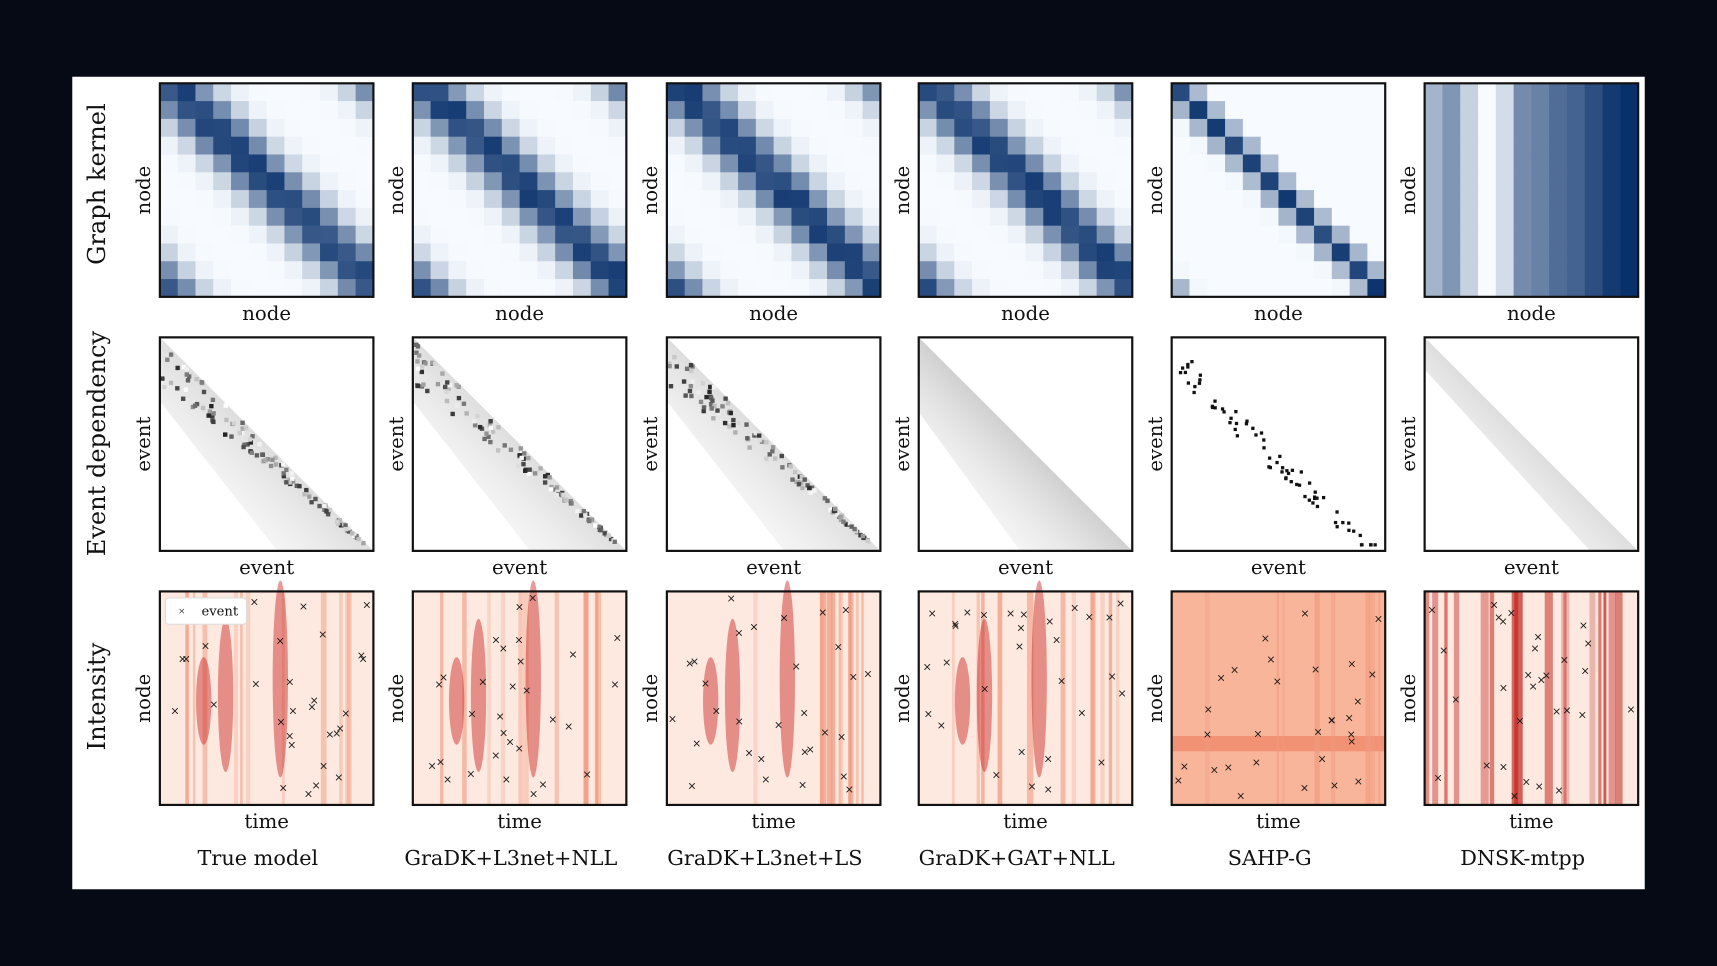 Image resolution: width=1717 pixels, height=966 pixels. Describe the element at coordinates (773, 190) in the screenshot. I see `panel-frame` at that location.